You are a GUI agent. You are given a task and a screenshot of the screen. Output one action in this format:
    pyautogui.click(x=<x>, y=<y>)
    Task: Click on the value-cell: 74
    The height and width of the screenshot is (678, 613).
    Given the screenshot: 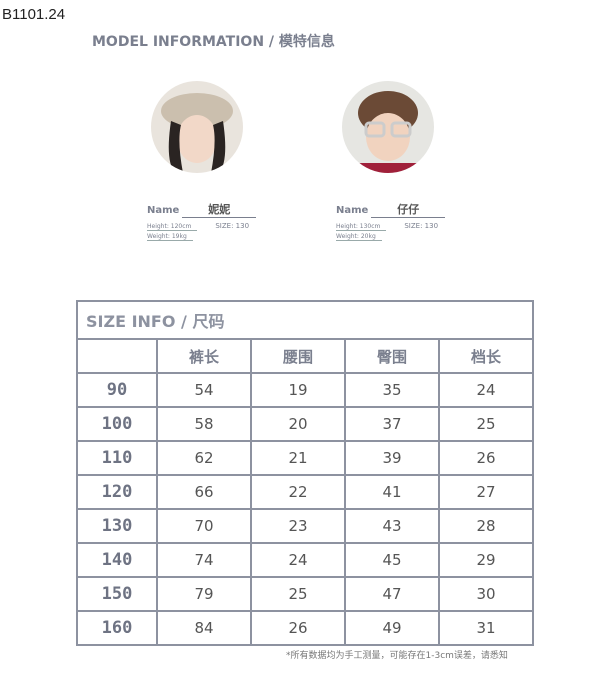 What is the action you would take?
    pyautogui.click(x=204, y=560)
    